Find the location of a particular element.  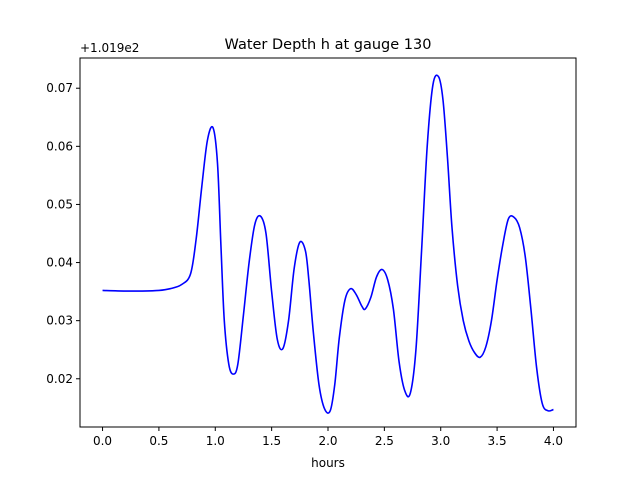

y-tick-label: 0.06 is located at coordinates (59, 146).